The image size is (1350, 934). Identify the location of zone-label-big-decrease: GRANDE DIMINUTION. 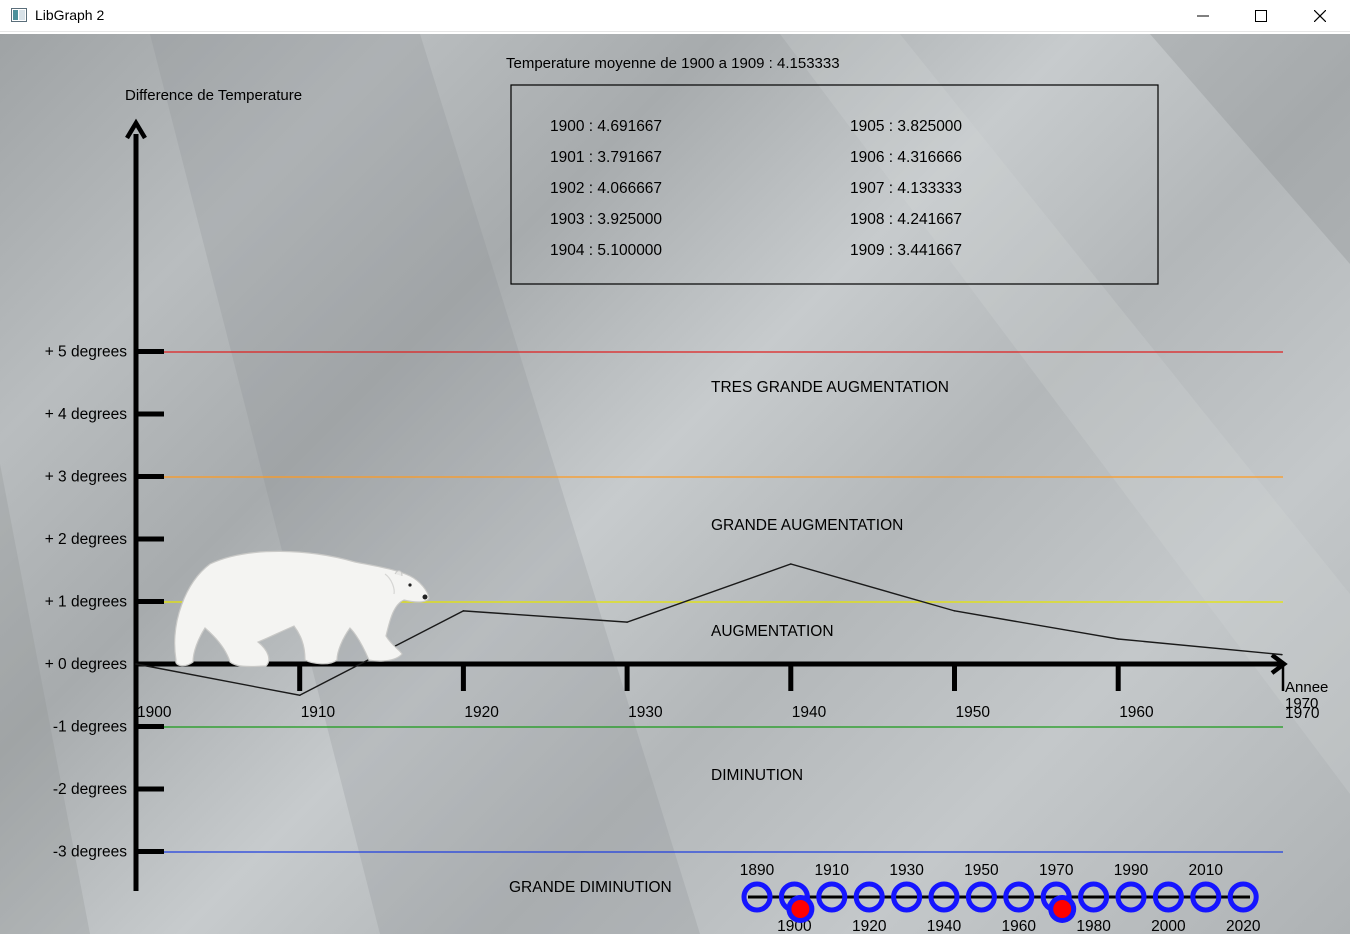
(590, 887).